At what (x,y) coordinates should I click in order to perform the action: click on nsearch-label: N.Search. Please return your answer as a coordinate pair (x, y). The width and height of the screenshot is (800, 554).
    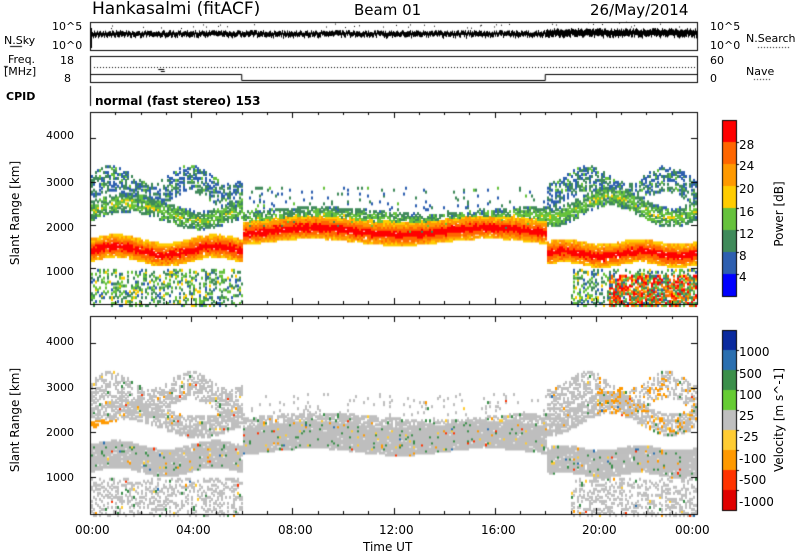
    Looking at the image, I should click on (771, 38).